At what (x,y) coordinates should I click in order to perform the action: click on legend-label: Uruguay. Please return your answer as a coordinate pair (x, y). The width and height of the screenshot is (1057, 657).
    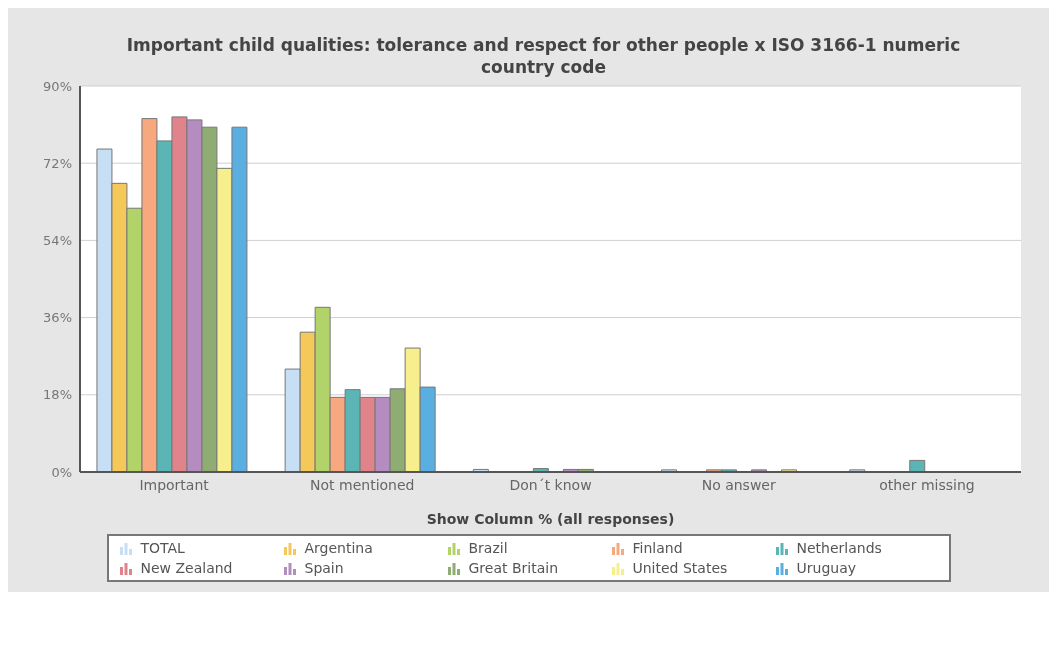
    Looking at the image, I should click on (826, 568).